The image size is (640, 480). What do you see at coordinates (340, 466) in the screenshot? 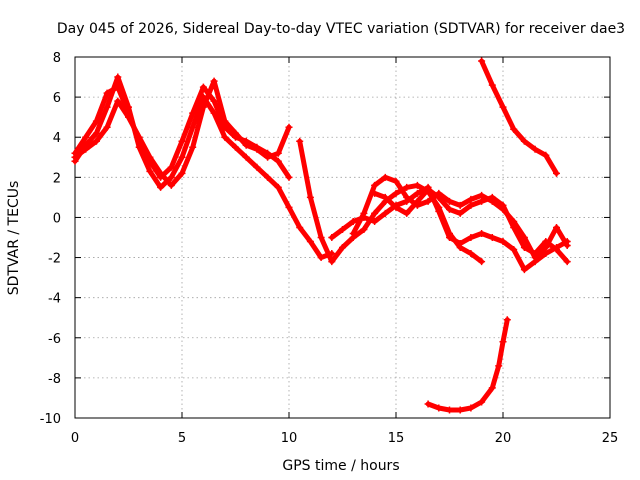
I see `x-axis-title: GPS time / hours` at bounding box center [340, 466].